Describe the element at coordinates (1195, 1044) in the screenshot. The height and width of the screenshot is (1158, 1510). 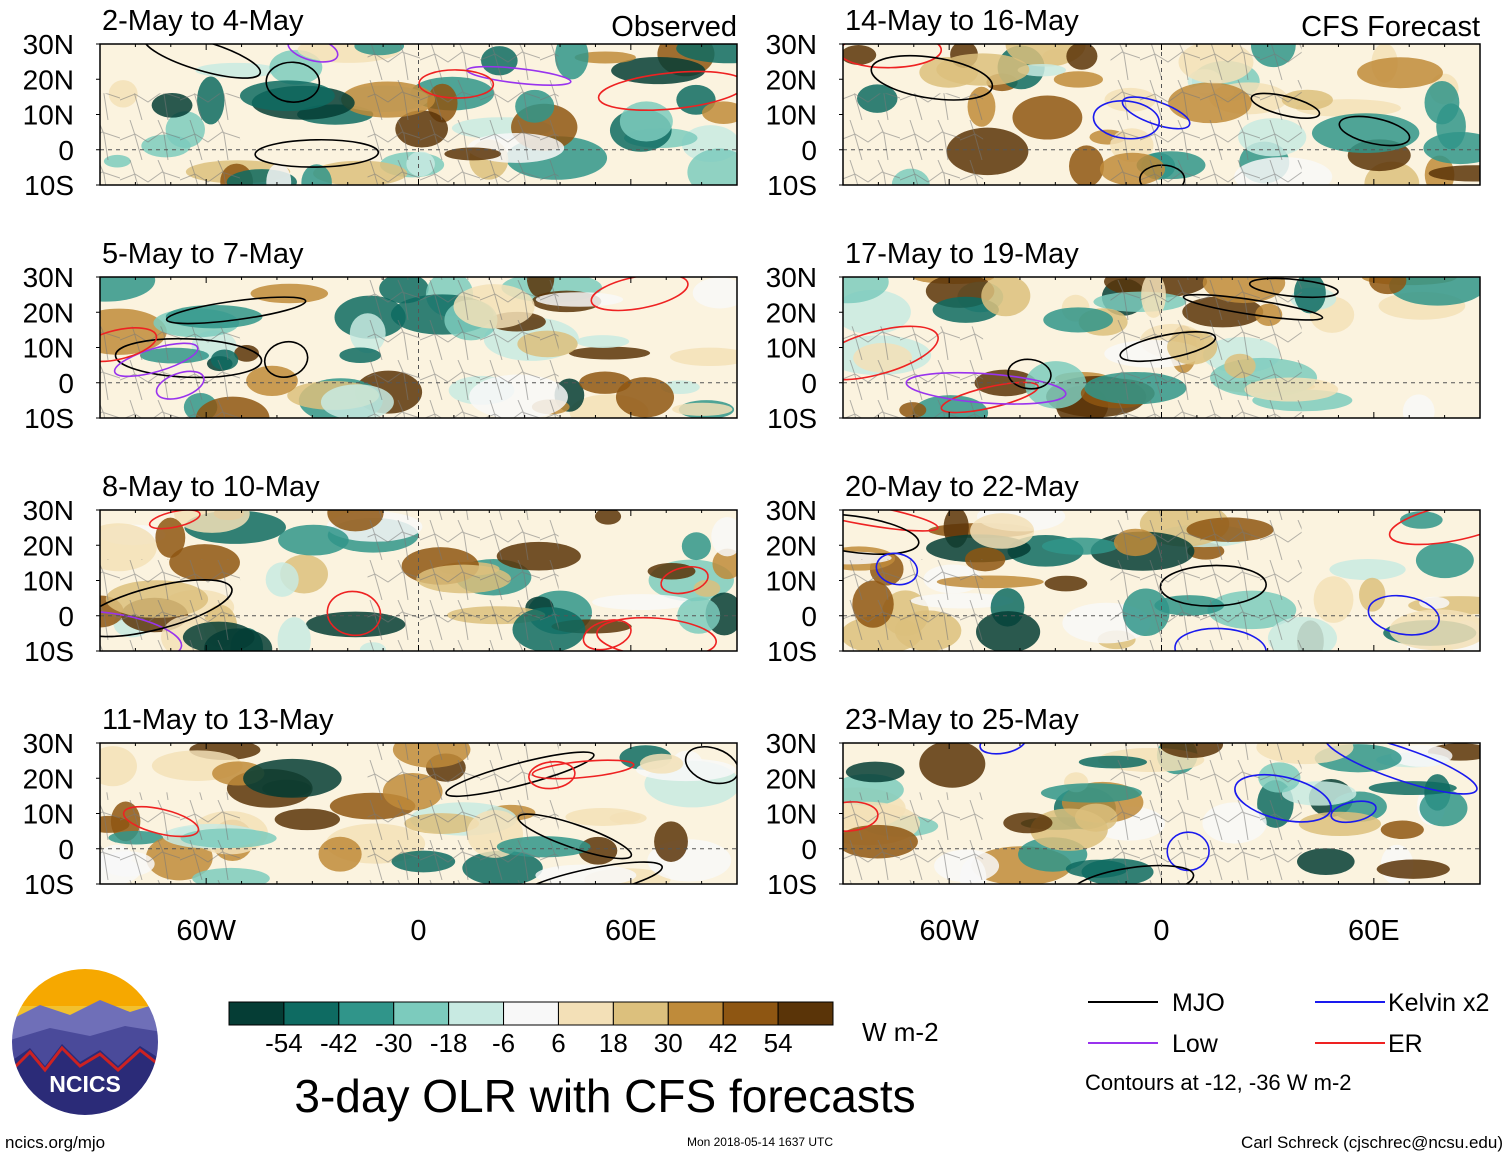
I see `legend-label: Low` at that location.